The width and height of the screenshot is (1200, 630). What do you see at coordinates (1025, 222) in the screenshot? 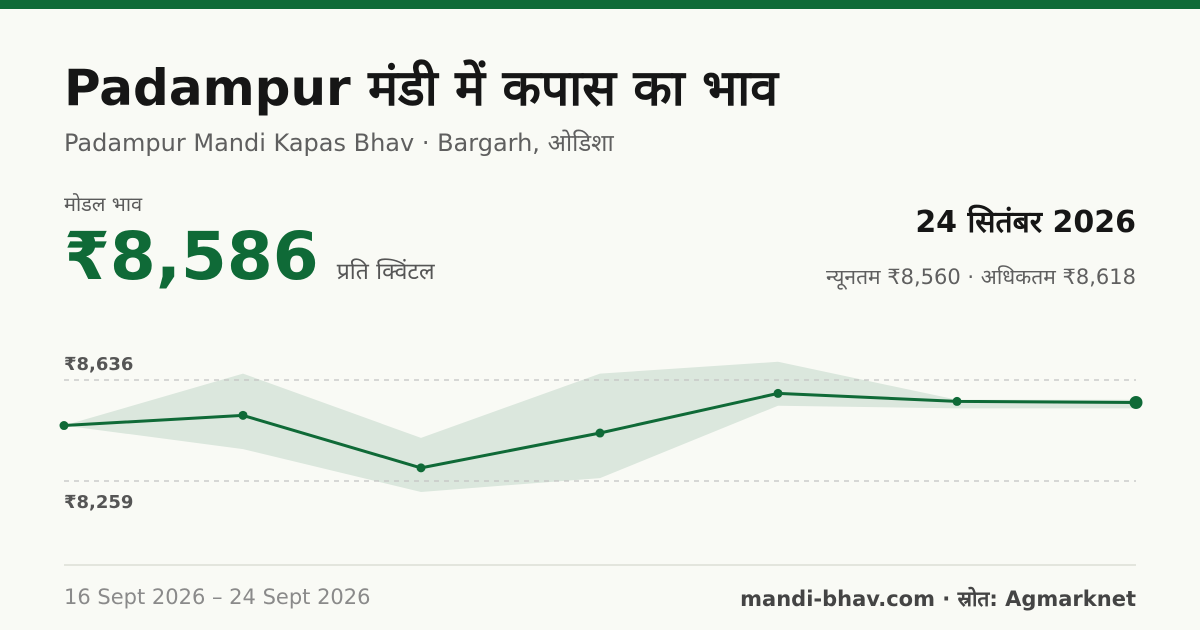
I see `price-date: 24 सितंबर 2026` at bounding box center [1025, 222].